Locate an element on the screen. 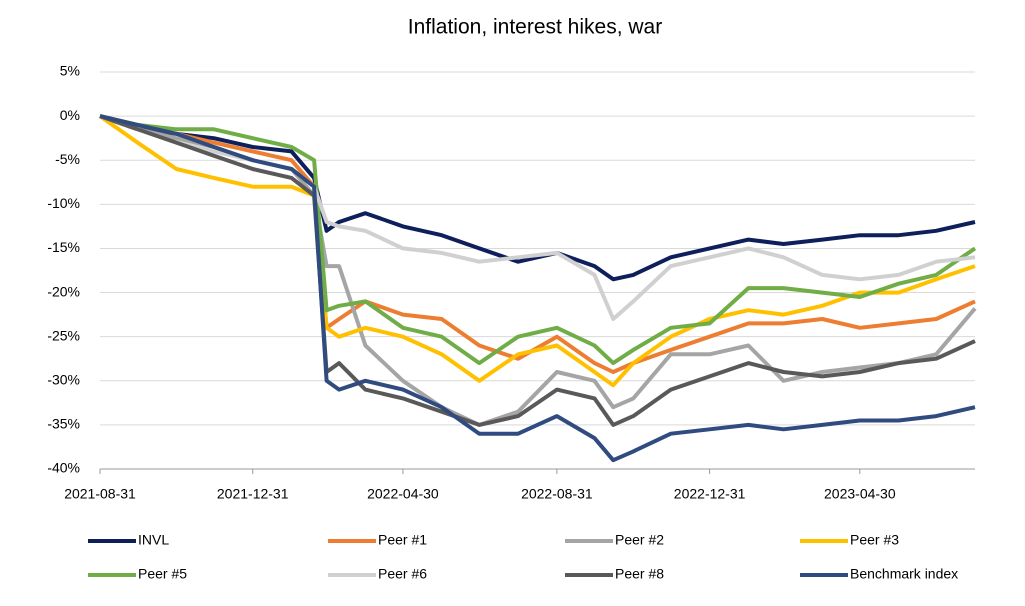  x-tick-label: 2022-04-30 is located at coordinates (403, 494).